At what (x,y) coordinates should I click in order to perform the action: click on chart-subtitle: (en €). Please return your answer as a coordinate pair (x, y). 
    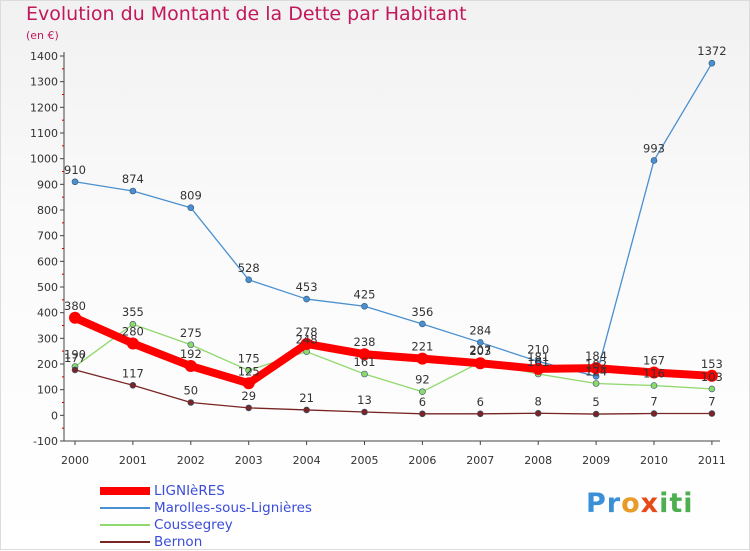
    Looking at the image, I should click on (42, 35).